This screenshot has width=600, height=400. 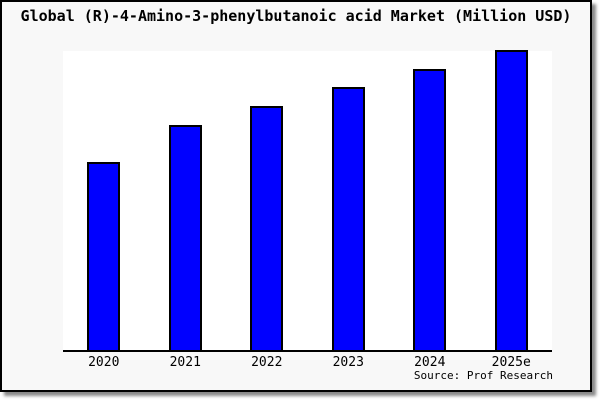 I want to click on source-credit: Source: Prof Research, so click(x=483, y=375).